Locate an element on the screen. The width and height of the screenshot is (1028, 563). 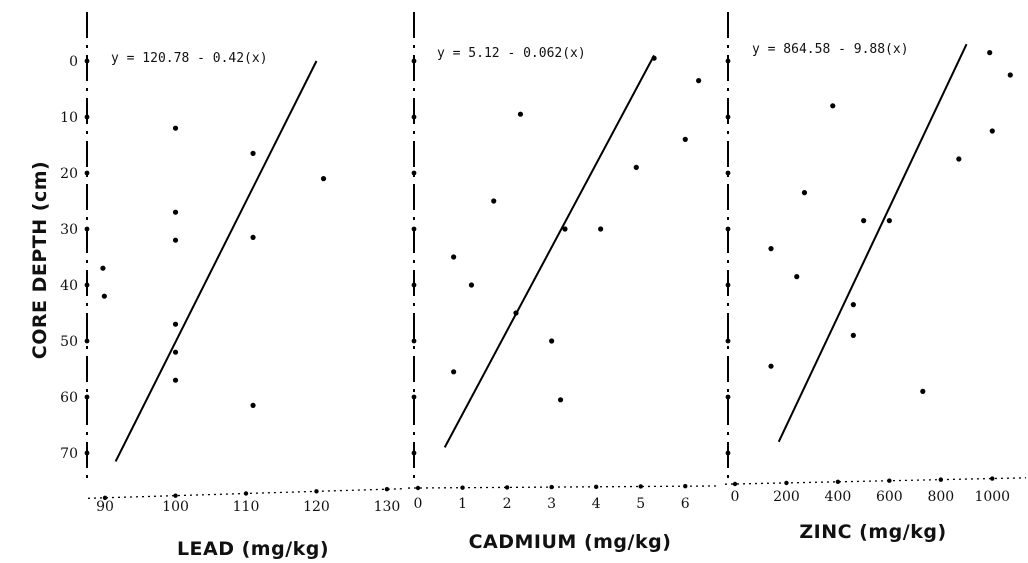
y-tick-labels: 0 10 20 30 40 50 60 70 is located at coordinates (69, 258).